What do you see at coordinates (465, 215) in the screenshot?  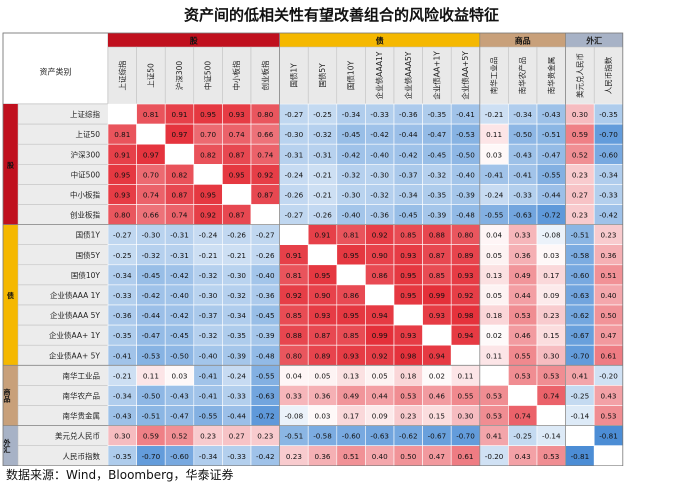 I see `cell-value: -0.48` at bounding box center [465, 215].